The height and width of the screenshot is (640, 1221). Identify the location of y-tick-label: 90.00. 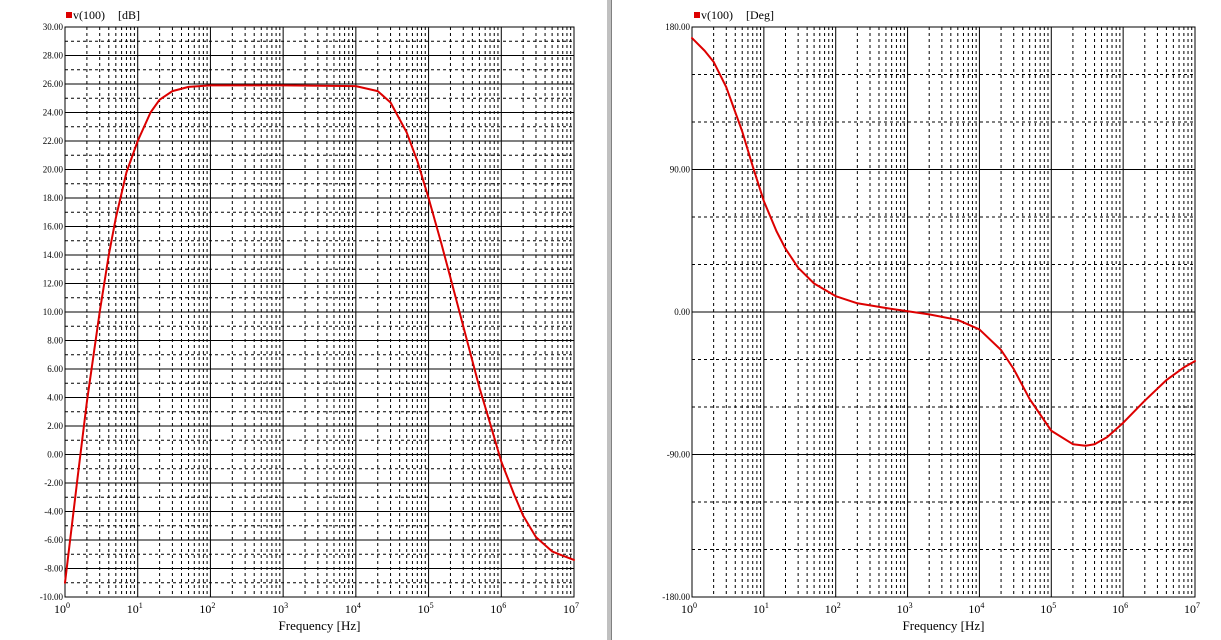
(680, 170).